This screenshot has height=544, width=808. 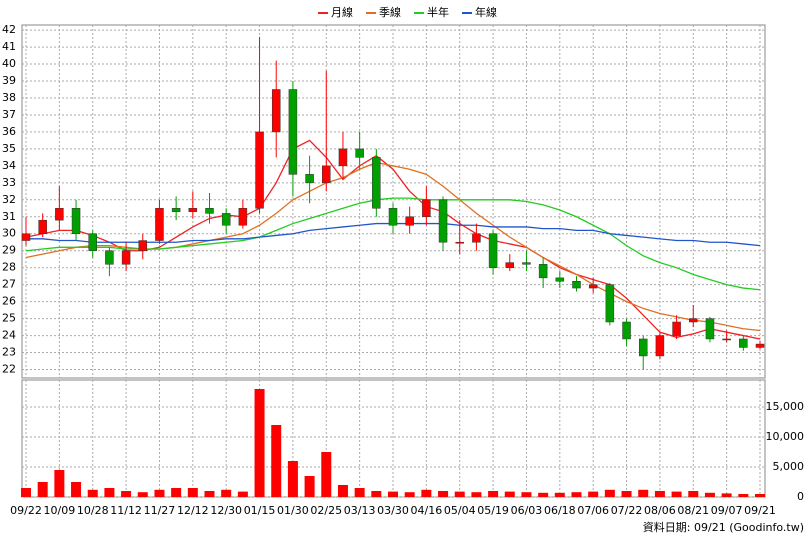 What do you see at coordinates (789, 466) in the screenshot?
I see `volume-tick-label: 5,000` at bounding box center [789, 466].